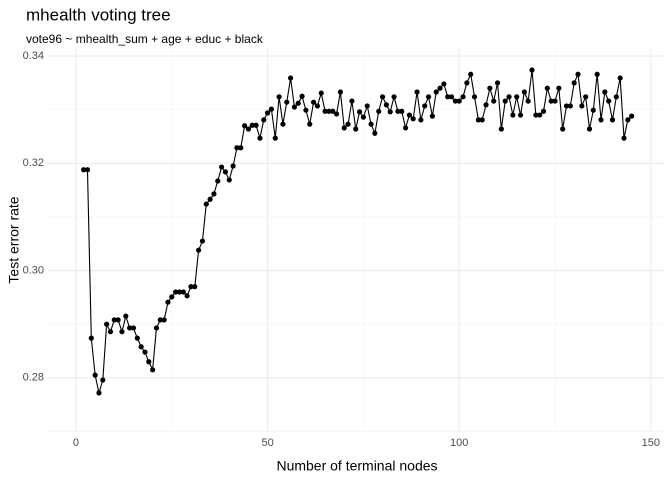 The image size is (672, 480). I want to click on x-tick-label: 100, so click(459, 443).